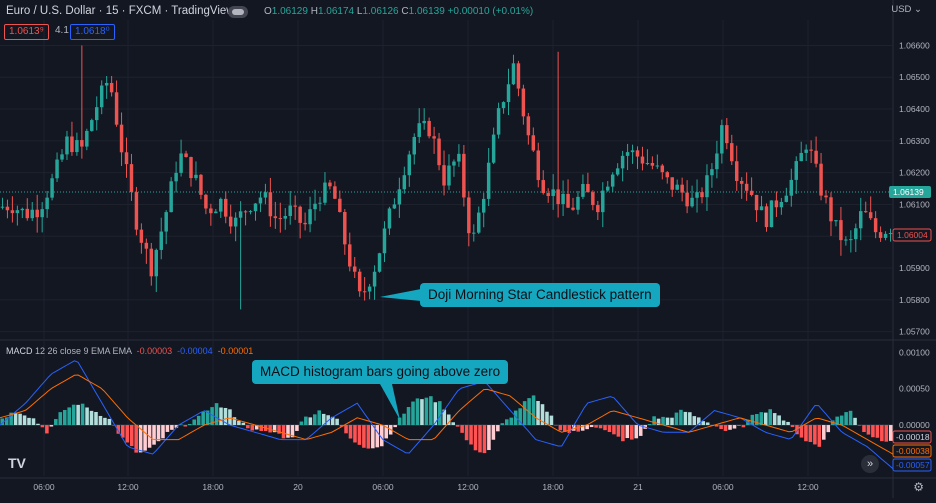  I want to click on tradingview-logo-icon: TV, so click(17, 463).